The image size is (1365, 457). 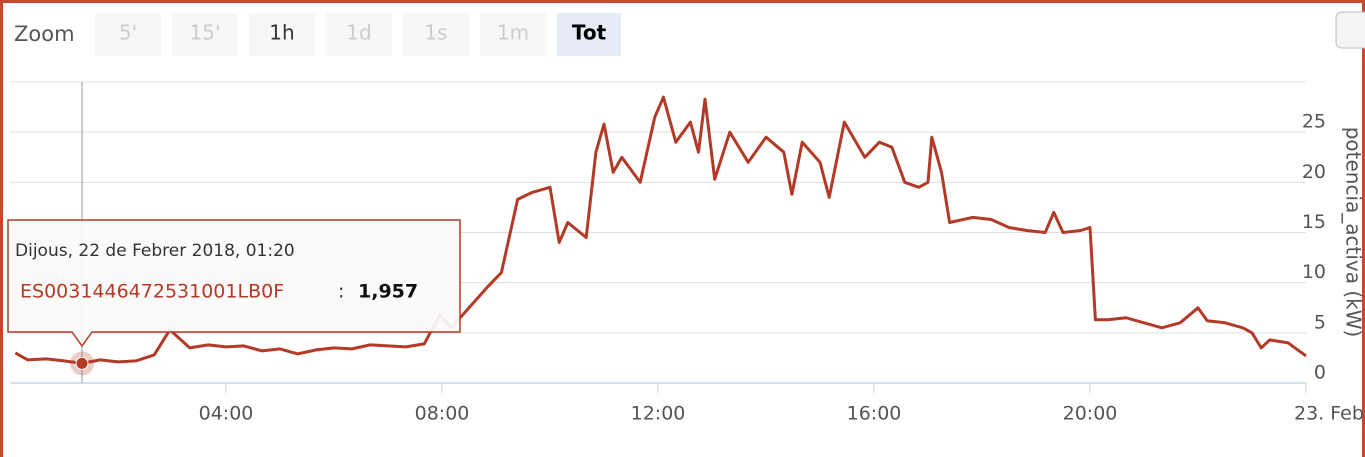 What do you see at coordinates (1329, 414) in the screenshot?
I see `x-tick-label: 23. Feb` at bounding box center [1329, 414].